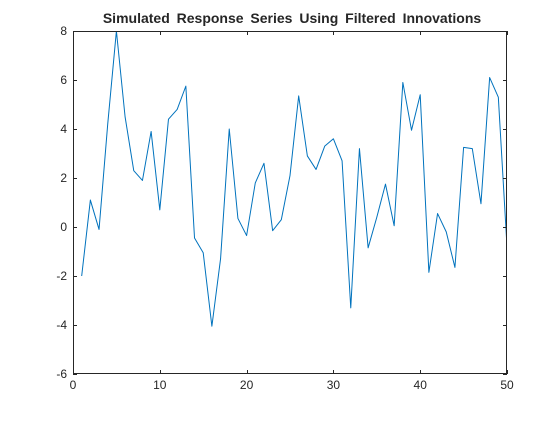 The image size is (560, 425). What do you see at coordinates (63, 227) in the screenshot?
I see `y-tick-label: 0` at bounding box center [63, 227].